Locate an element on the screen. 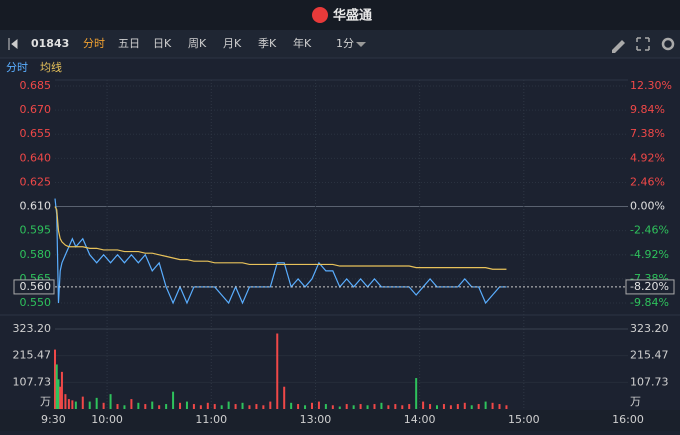 The width and height of the screenshot is (680, 435). x-tick-label: 15:00 is located at coordinates (524, 419).